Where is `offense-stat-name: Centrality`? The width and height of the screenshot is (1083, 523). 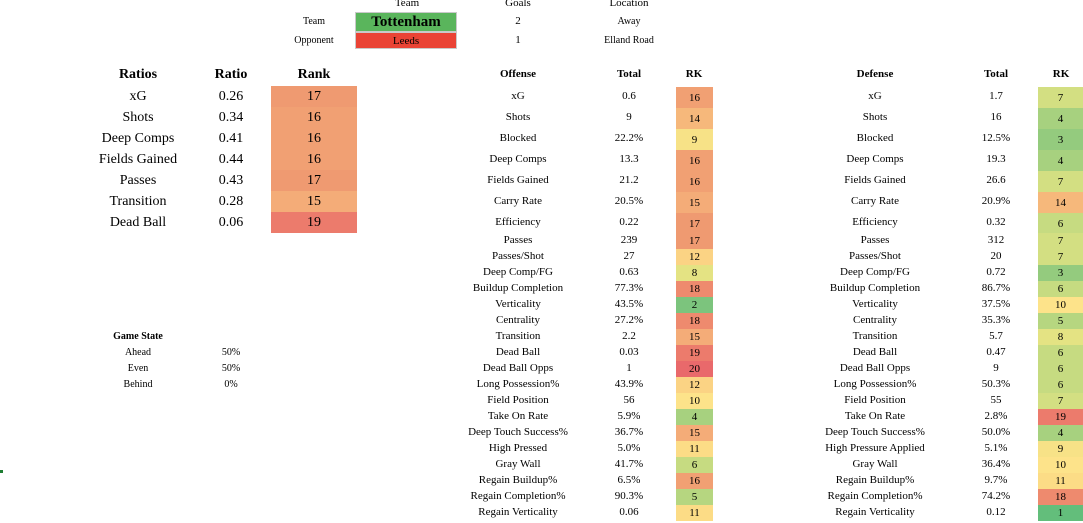
offense-stat-name: Centrality is located at coordinates (518, 320).